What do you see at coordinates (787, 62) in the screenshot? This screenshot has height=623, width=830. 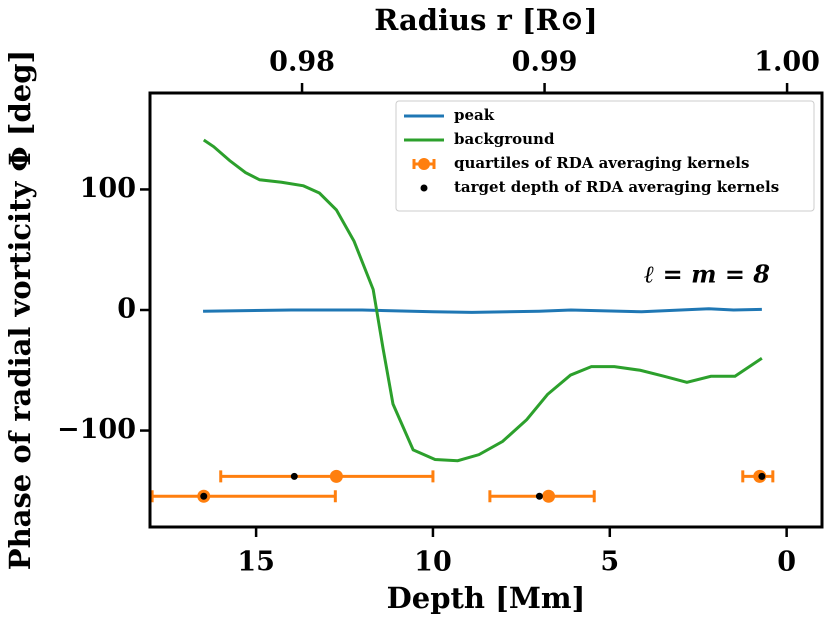 I see `x2-tick-label: 1.00` at bounding box center [787, 62].